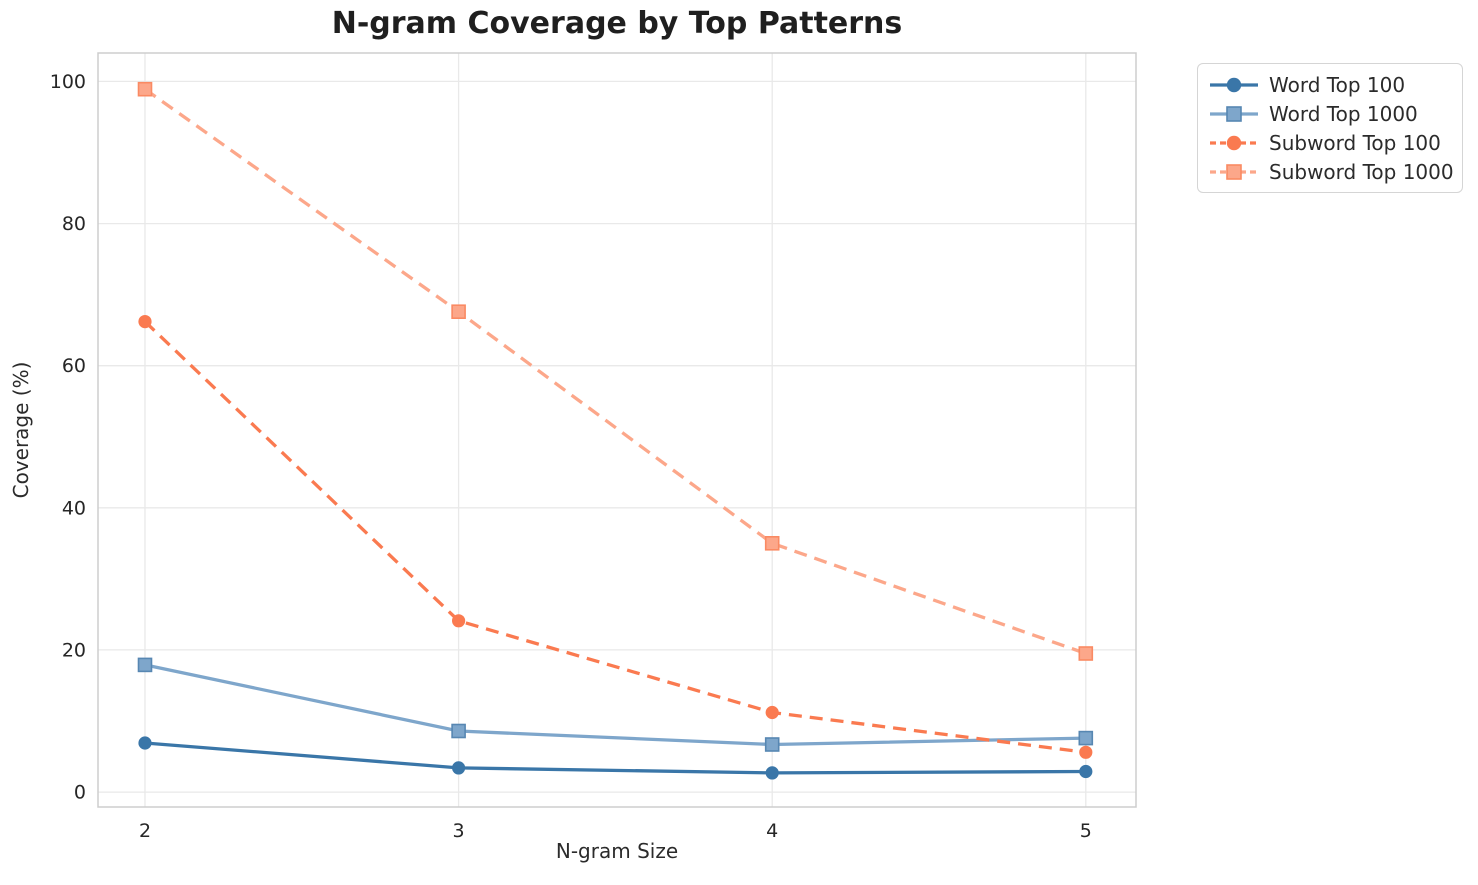 The height and width of the screenshot is (885, 1478). Describe the element at coordinates (21, 430) in the screenshot. I see `y-axis-label: Coverage (%)` at that location.